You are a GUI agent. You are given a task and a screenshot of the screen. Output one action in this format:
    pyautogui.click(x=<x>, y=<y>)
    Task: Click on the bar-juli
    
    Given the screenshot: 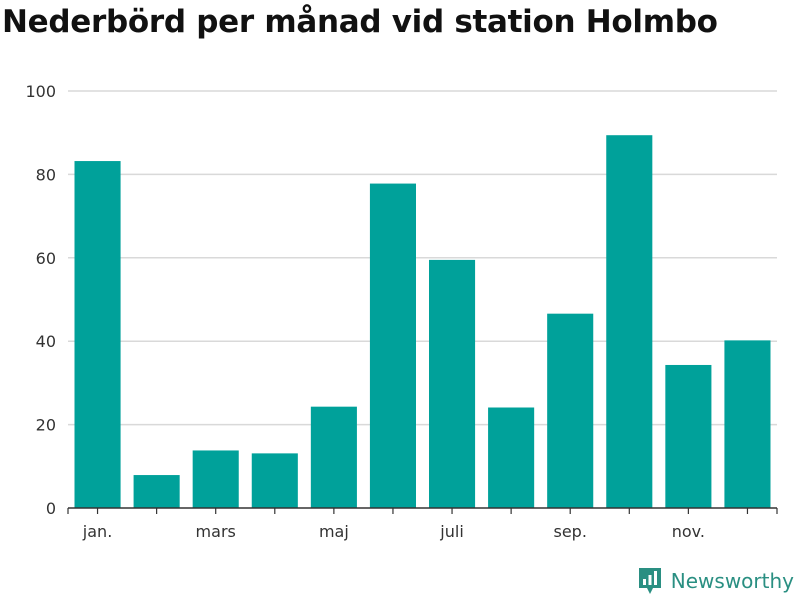 What is the action you would take?
    pyautogui.click(x=452, y=383)
    